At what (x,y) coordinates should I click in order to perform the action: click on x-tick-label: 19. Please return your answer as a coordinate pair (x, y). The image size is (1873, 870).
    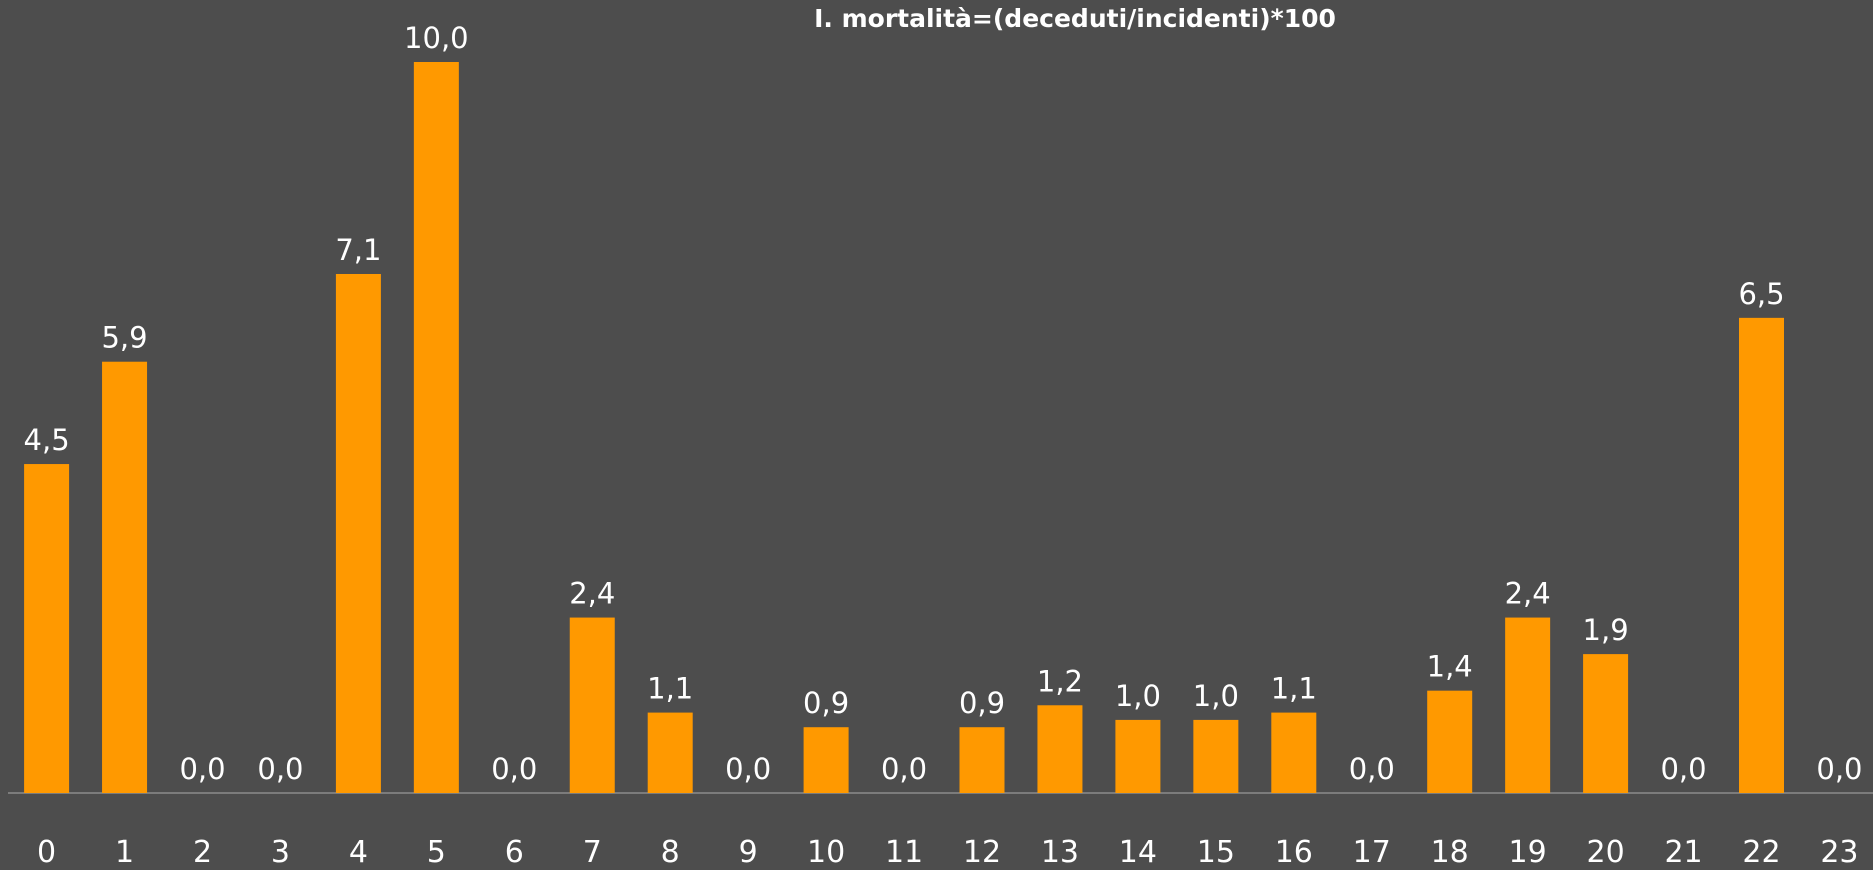
    Looking at the image, I should click on (1528, 852).